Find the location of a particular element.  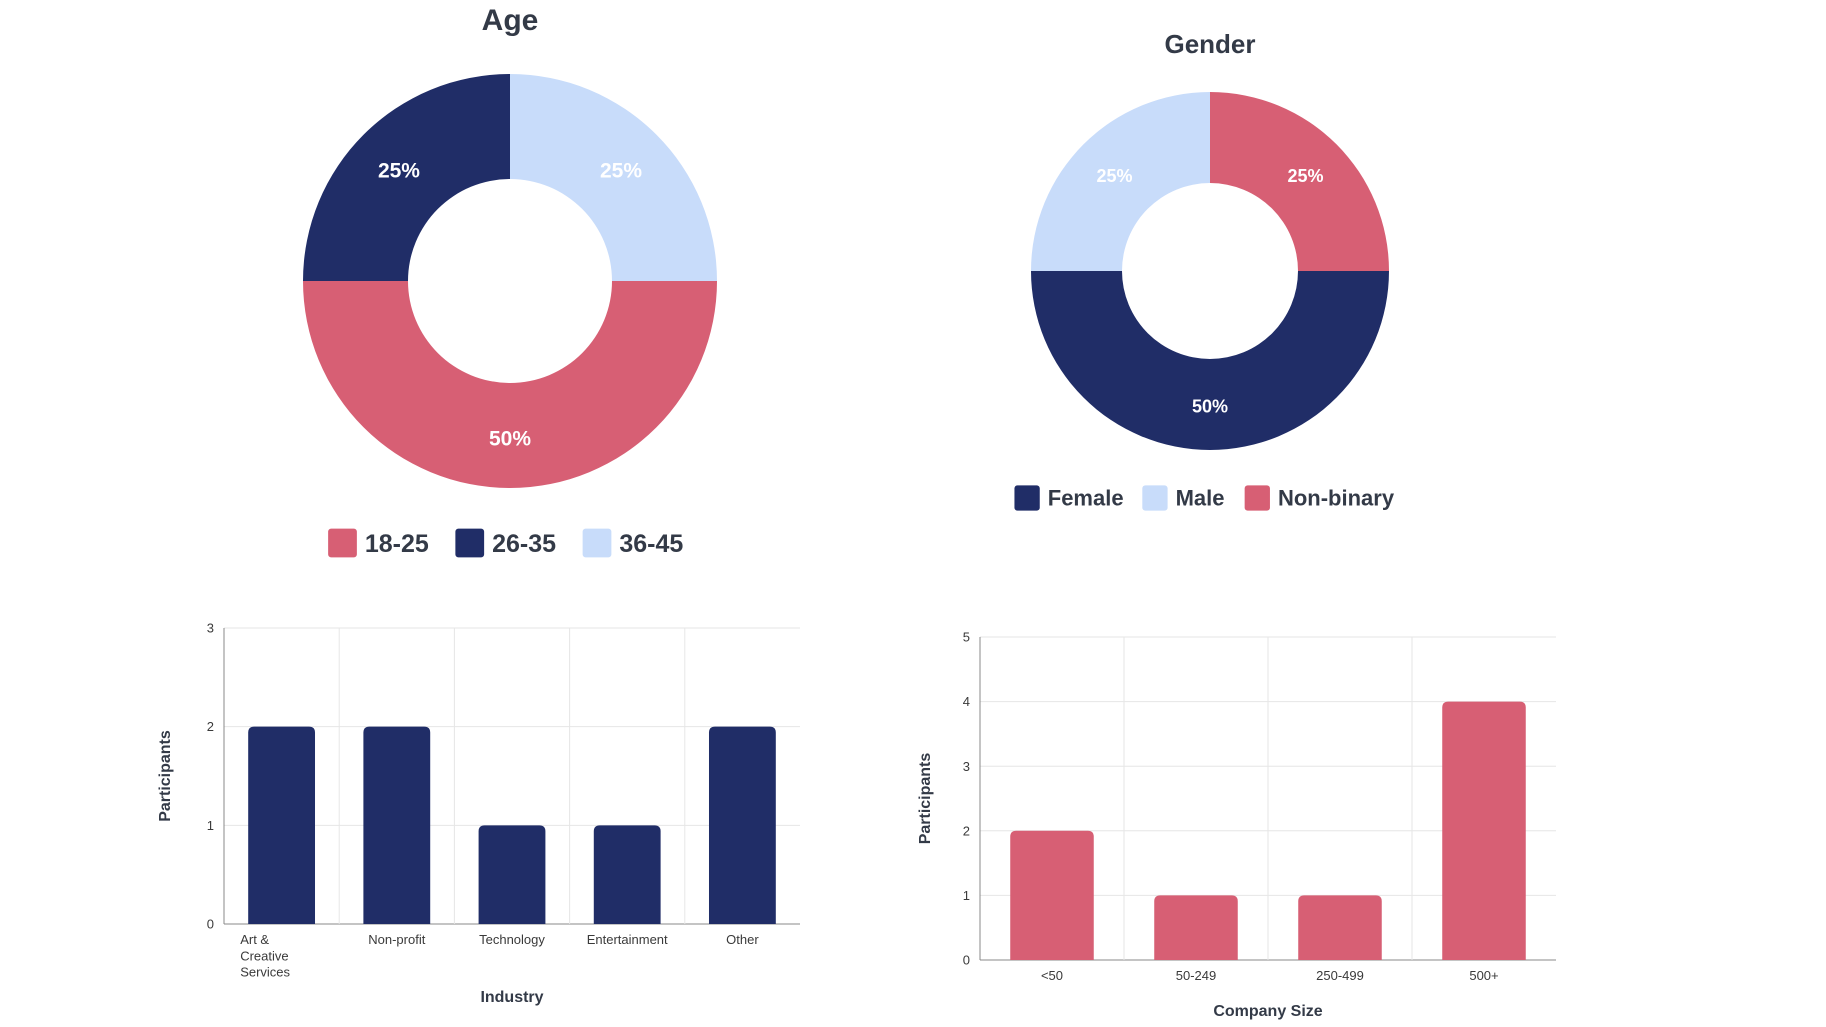

x-tick-label-art-creative-services: Art & Creative Services is located at coordinates (265, 956).